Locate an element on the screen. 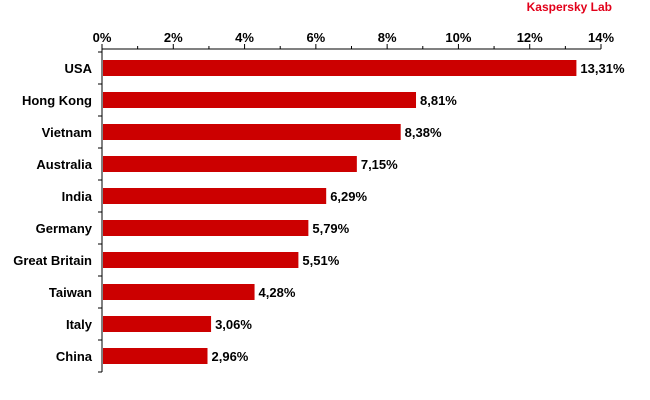  x-tick-label: 6% is located at coordinates (315, 37).